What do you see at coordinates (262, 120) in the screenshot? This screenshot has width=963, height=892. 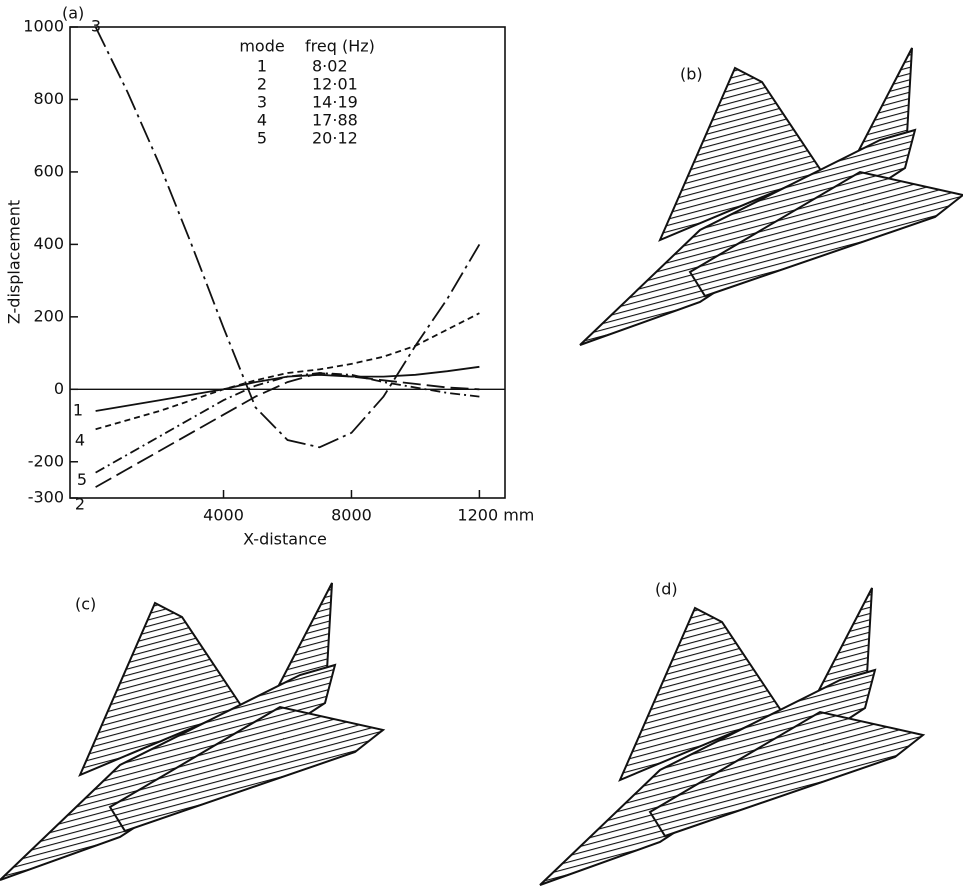 I see `legend-mode: 4` at bounding box center [262, 120].